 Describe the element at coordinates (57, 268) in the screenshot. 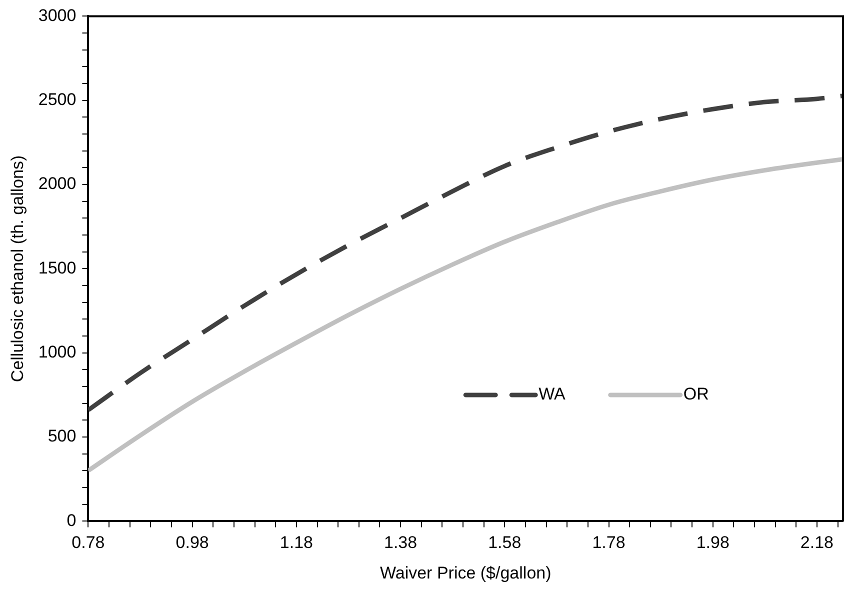

I see `y-tick-label: 1500` at that location.